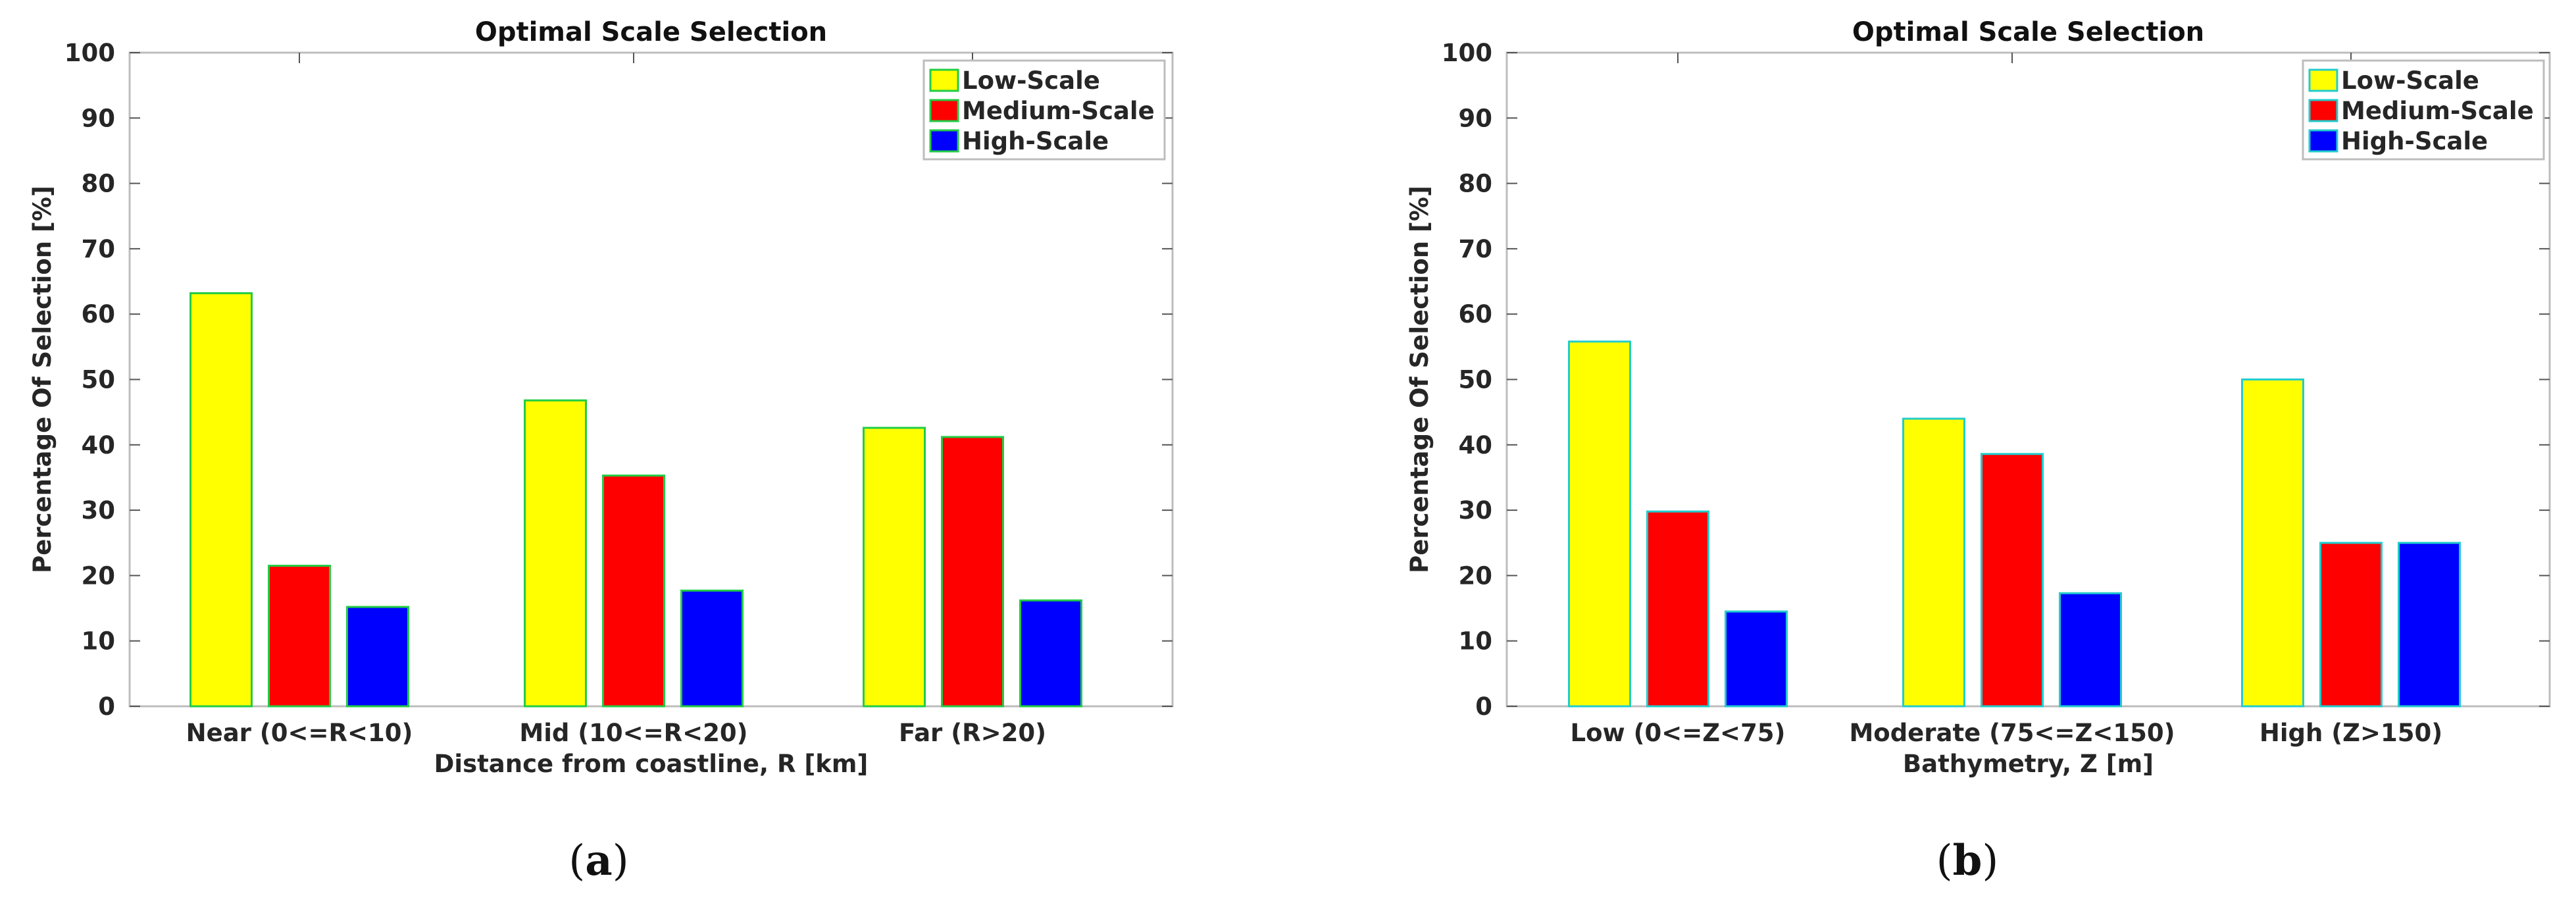  I want to click on x-tick-label: Near (0<=R<10), so click(299, 733).